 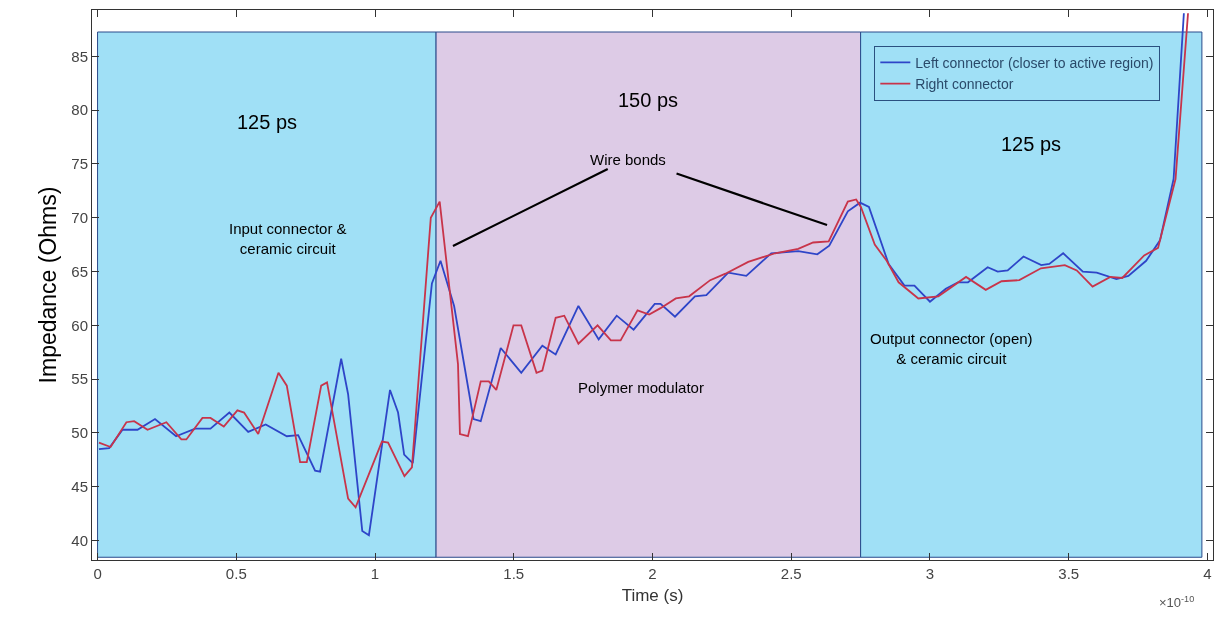 I want to click on y-tick-label: 85, so click(x=79, y=56).